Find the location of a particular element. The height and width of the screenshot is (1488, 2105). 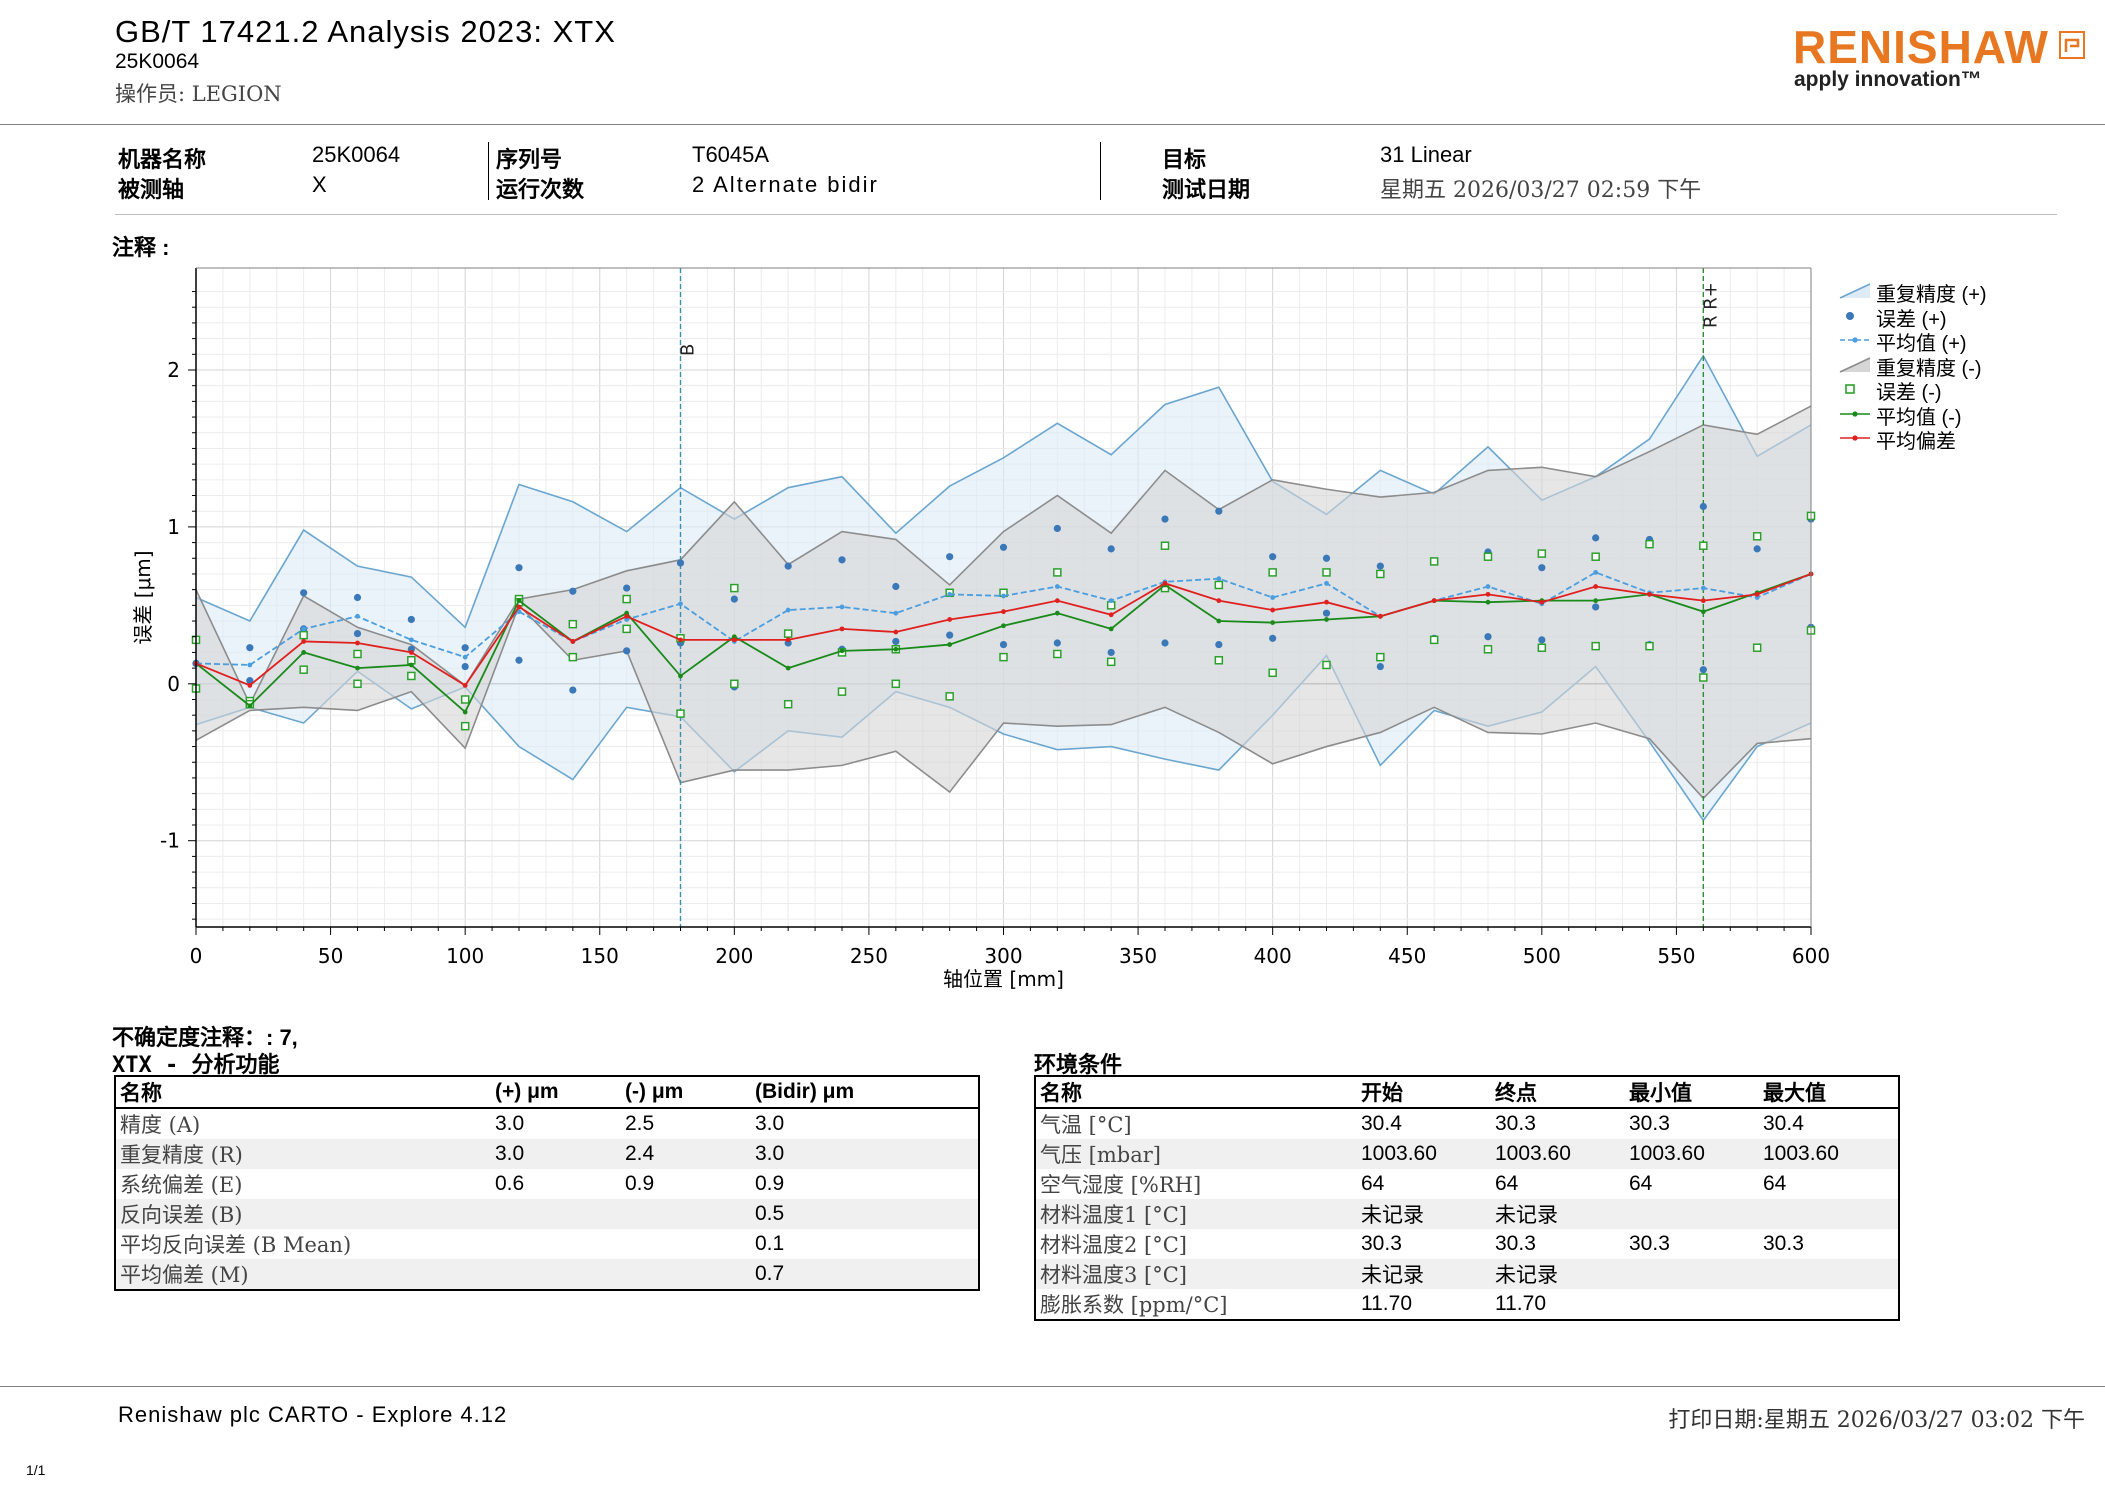

header-divider is located at coordinates (1052, 124).